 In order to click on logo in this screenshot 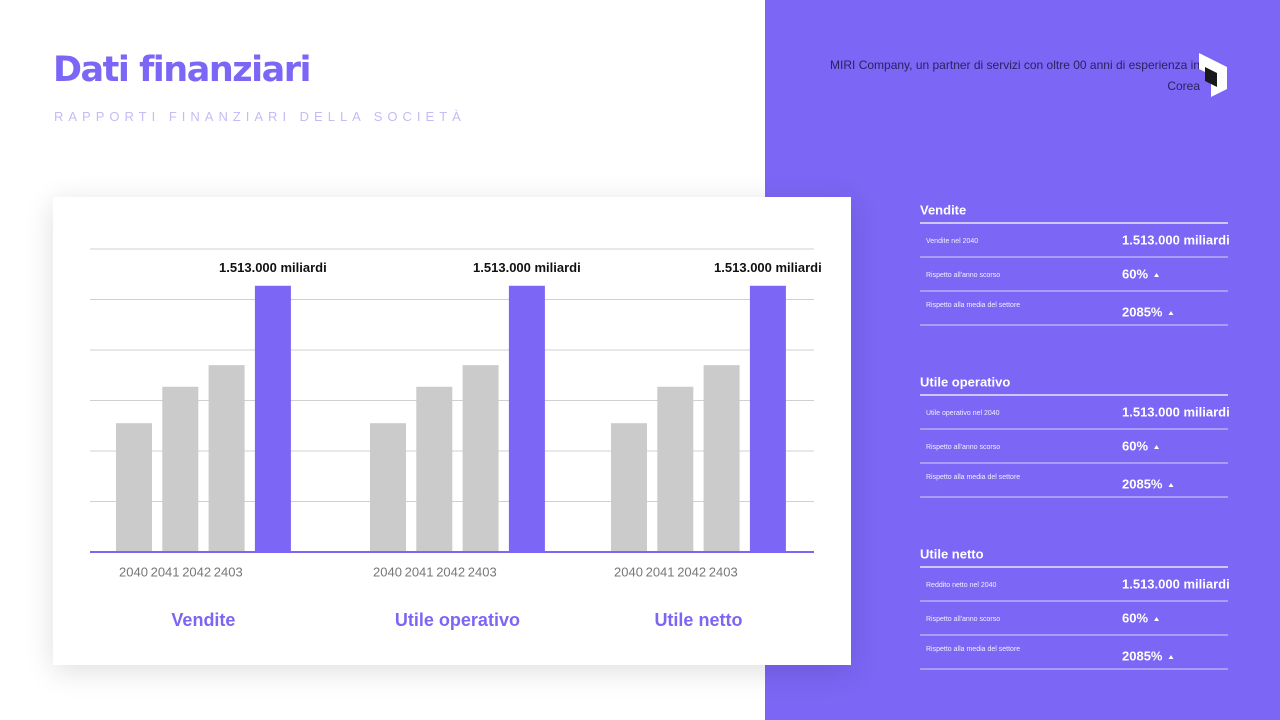, I will do `click(1213, 75)`.